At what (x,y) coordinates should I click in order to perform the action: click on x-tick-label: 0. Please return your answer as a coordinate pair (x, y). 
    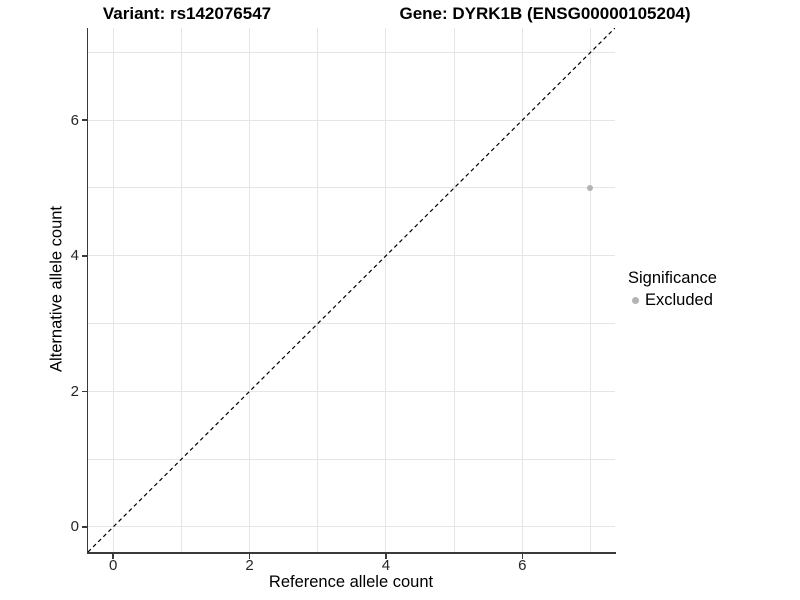
    Looking at the image, I should click on (113, 565).